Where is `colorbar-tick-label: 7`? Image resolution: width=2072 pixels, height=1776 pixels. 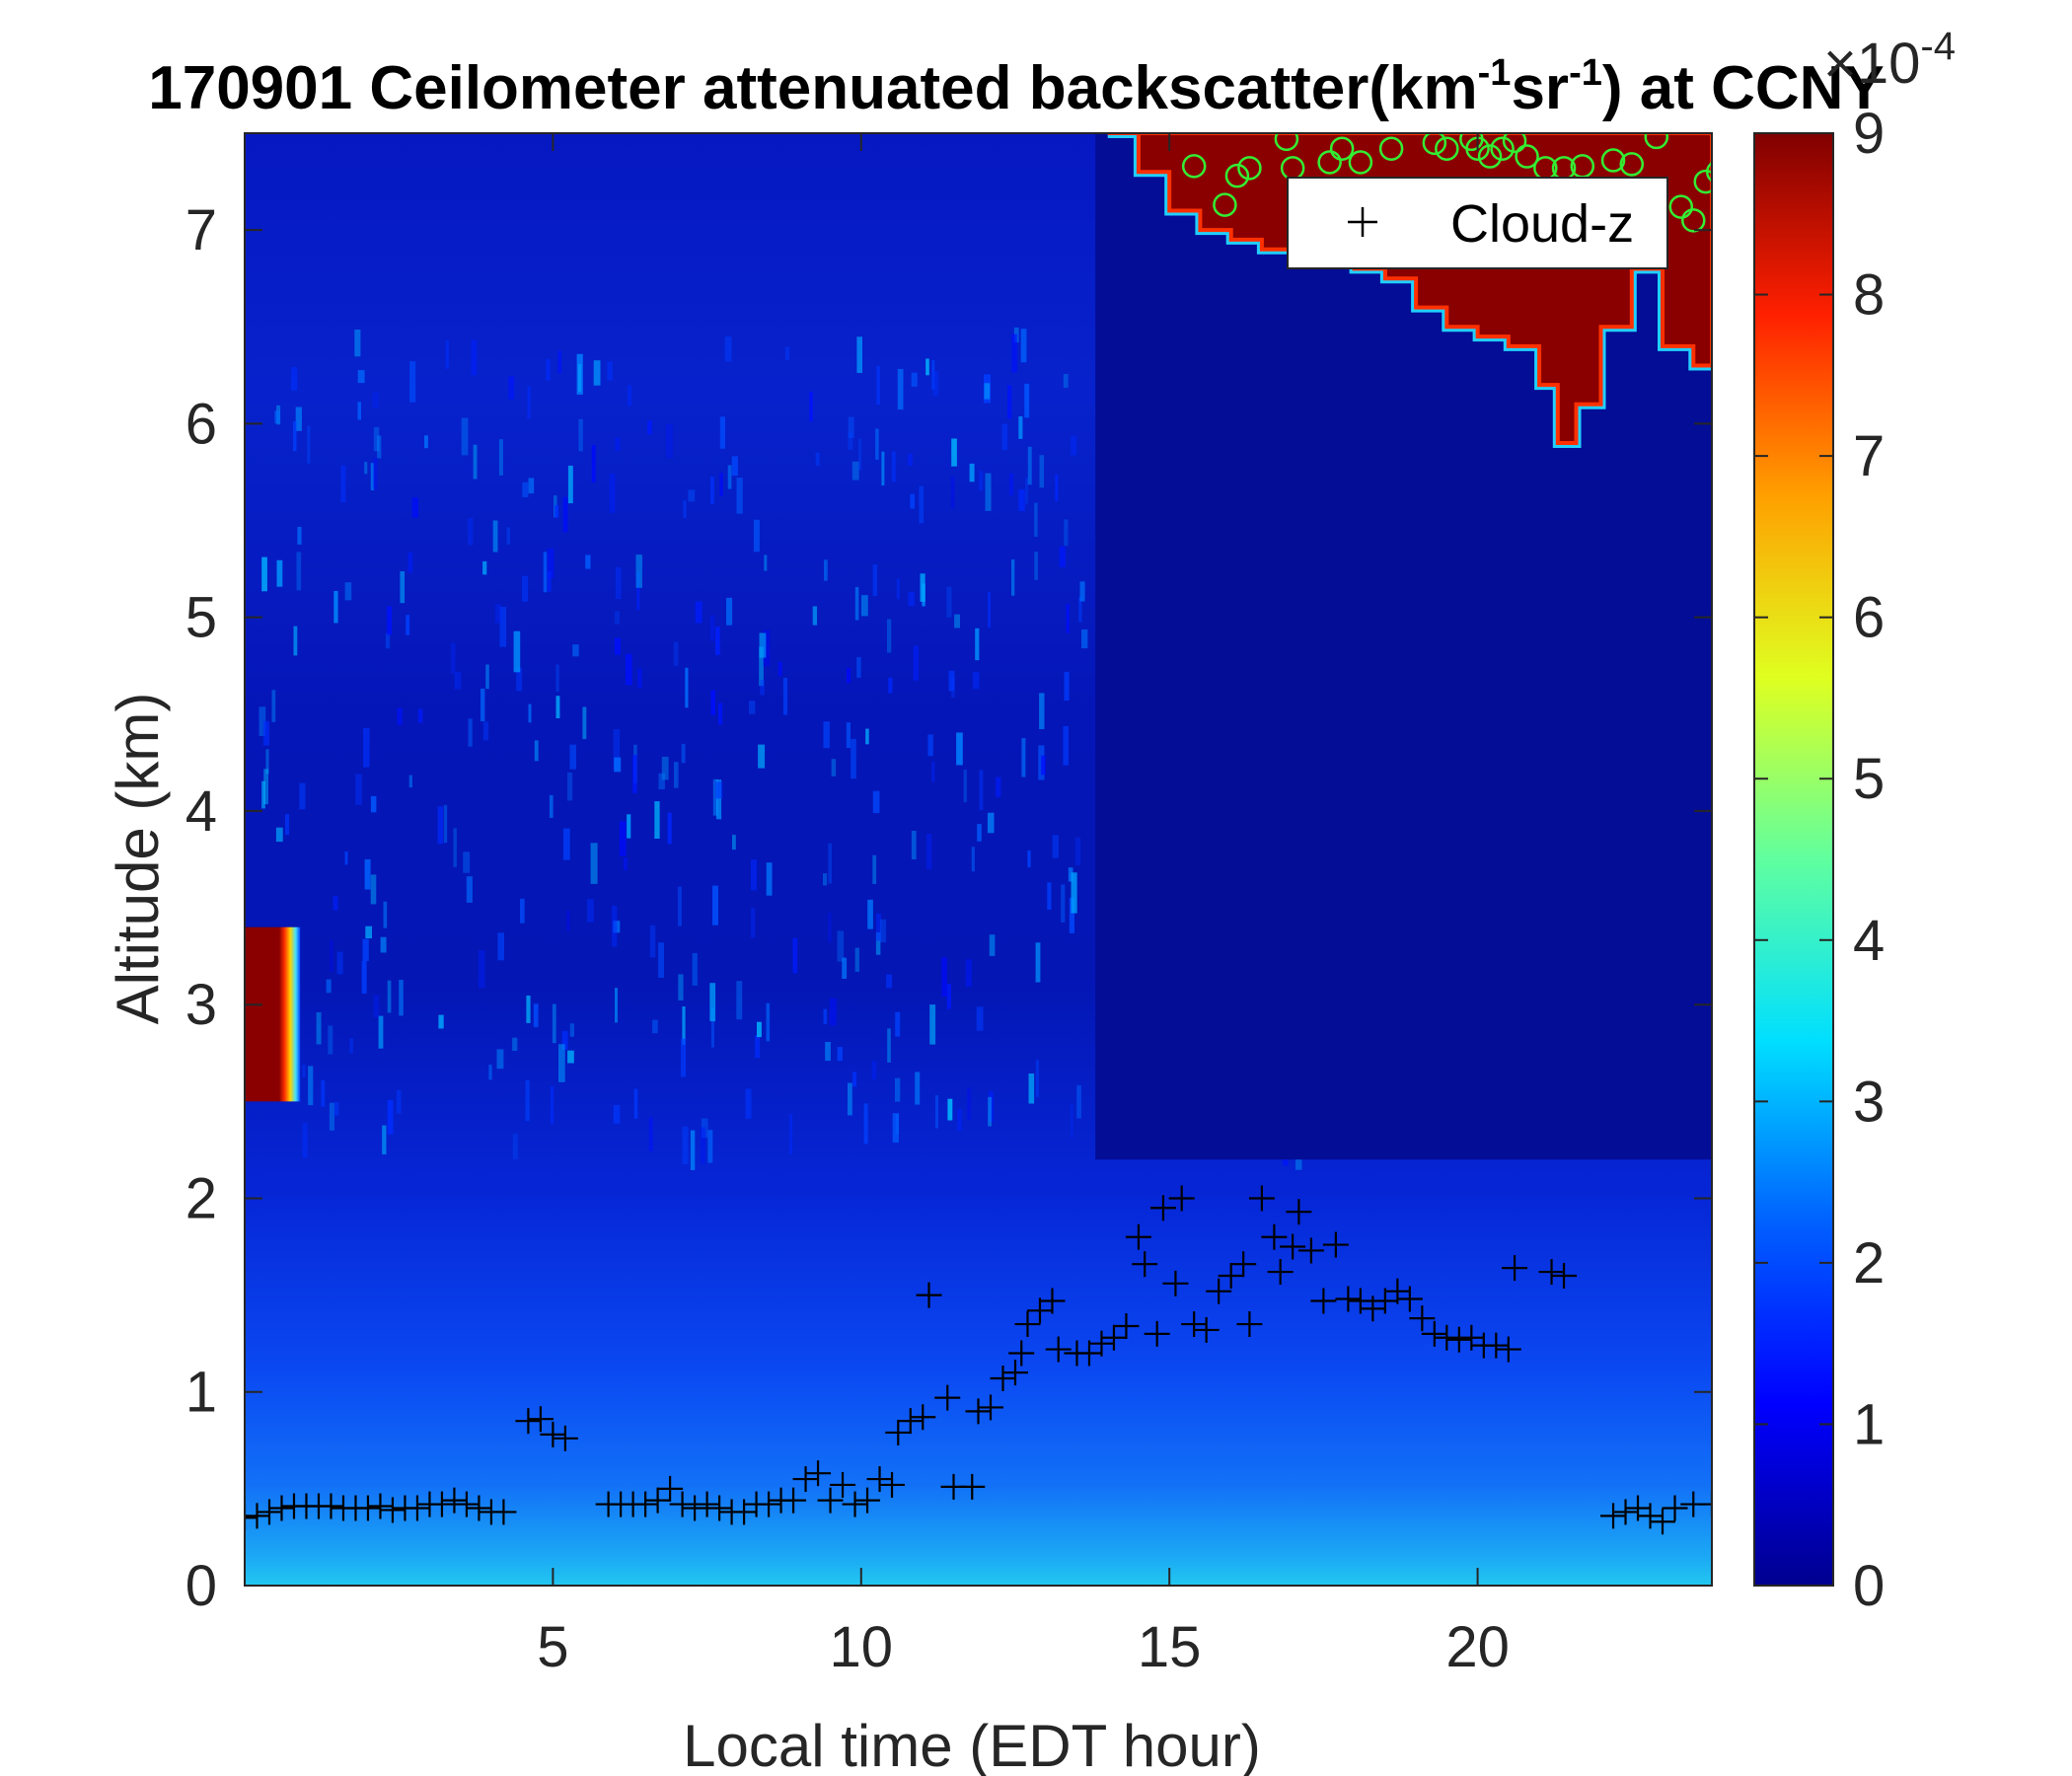 colorbar-tick-label: 7 is located at coordinates (1869, 456).